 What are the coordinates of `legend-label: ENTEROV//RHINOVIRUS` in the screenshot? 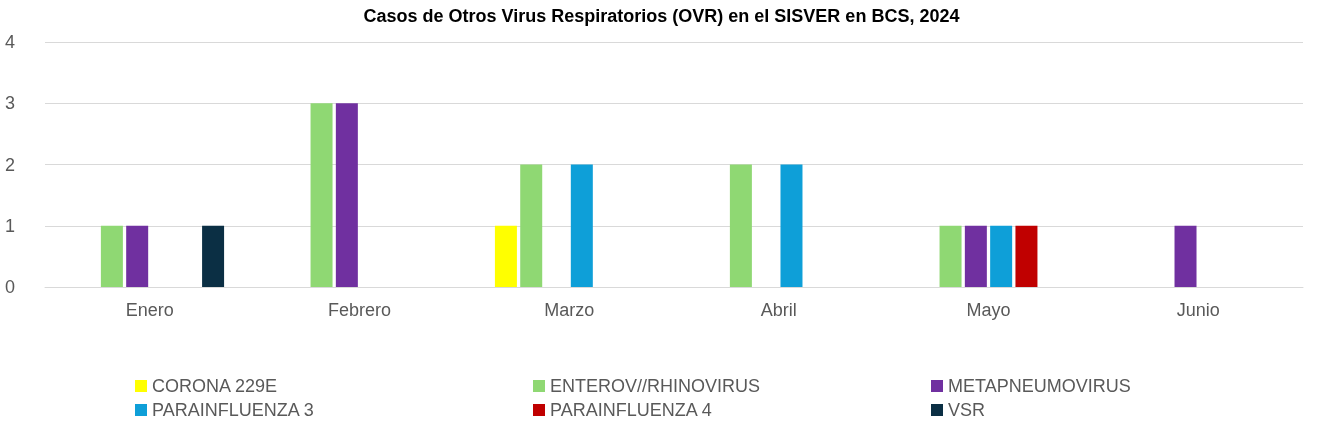 It's located at (655, 386).